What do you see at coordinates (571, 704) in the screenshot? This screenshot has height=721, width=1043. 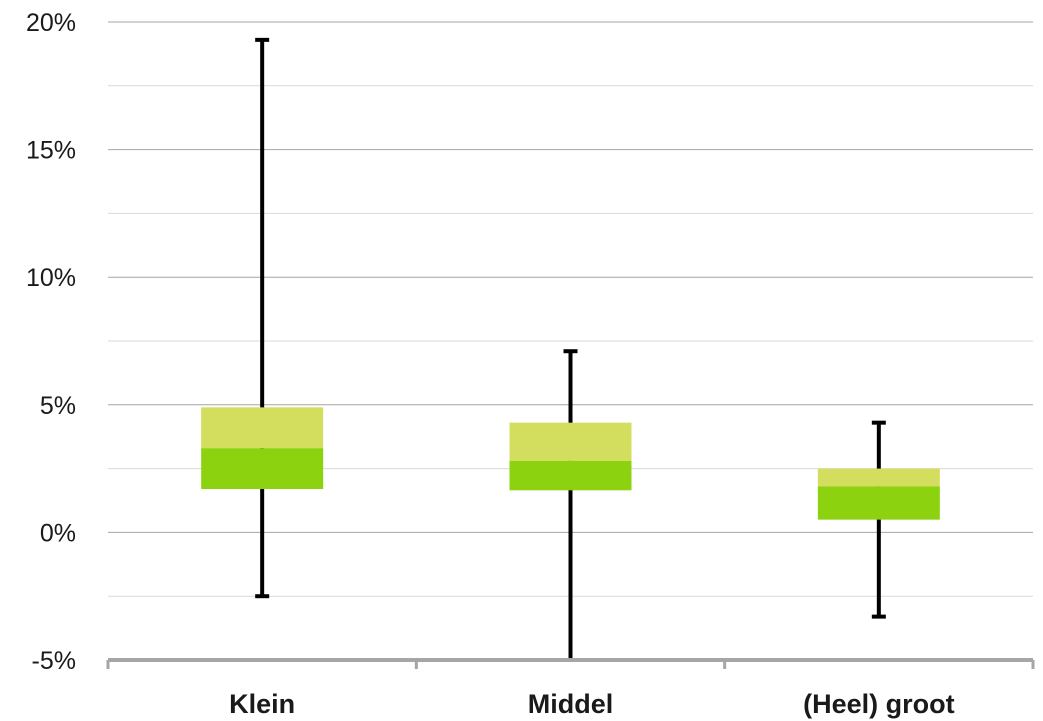 I see `x-category-label: Middel` at bounding box center [571, 704].